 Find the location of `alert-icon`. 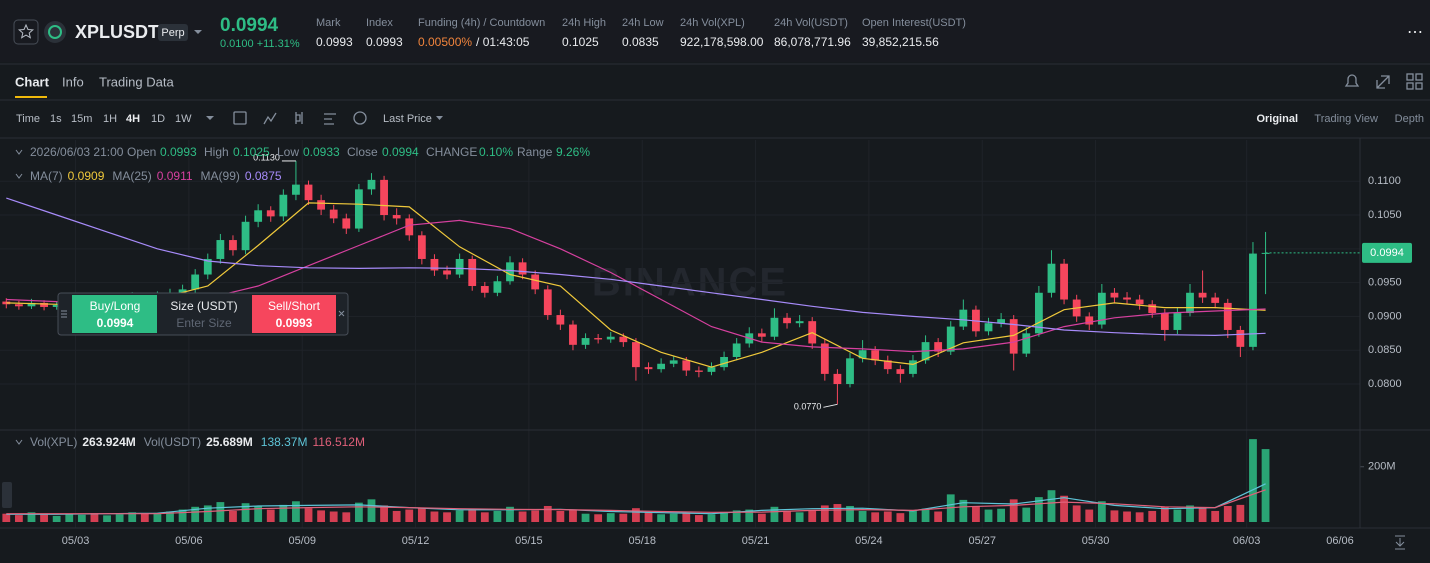

alert-icon is located at coordinates (1352, 80).